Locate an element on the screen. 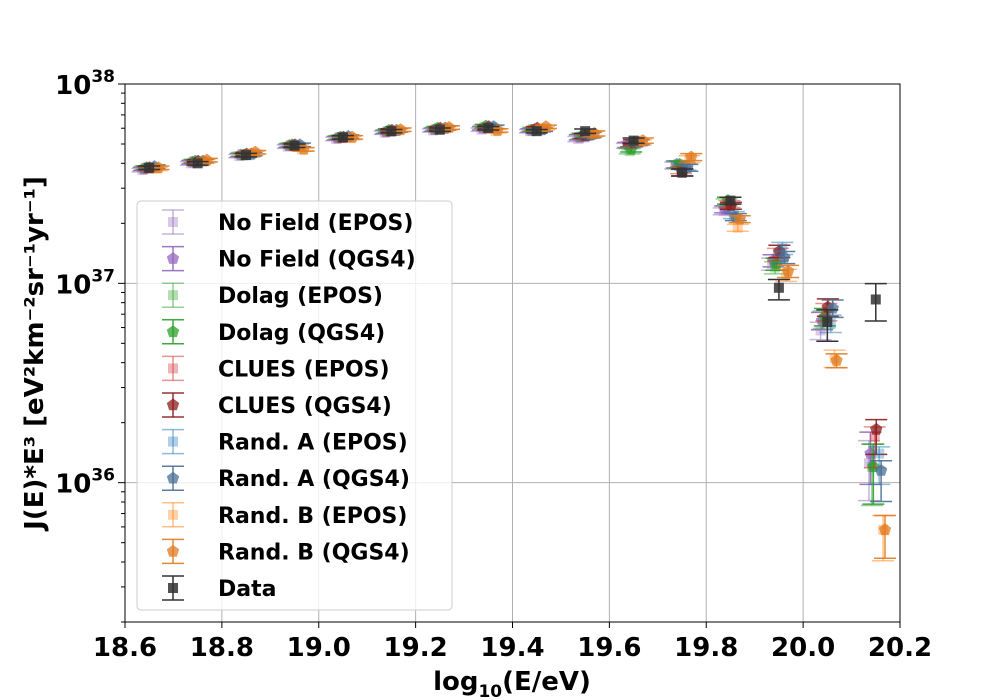  x-tick-label: 20.2 is located at coordinates (900, 648).